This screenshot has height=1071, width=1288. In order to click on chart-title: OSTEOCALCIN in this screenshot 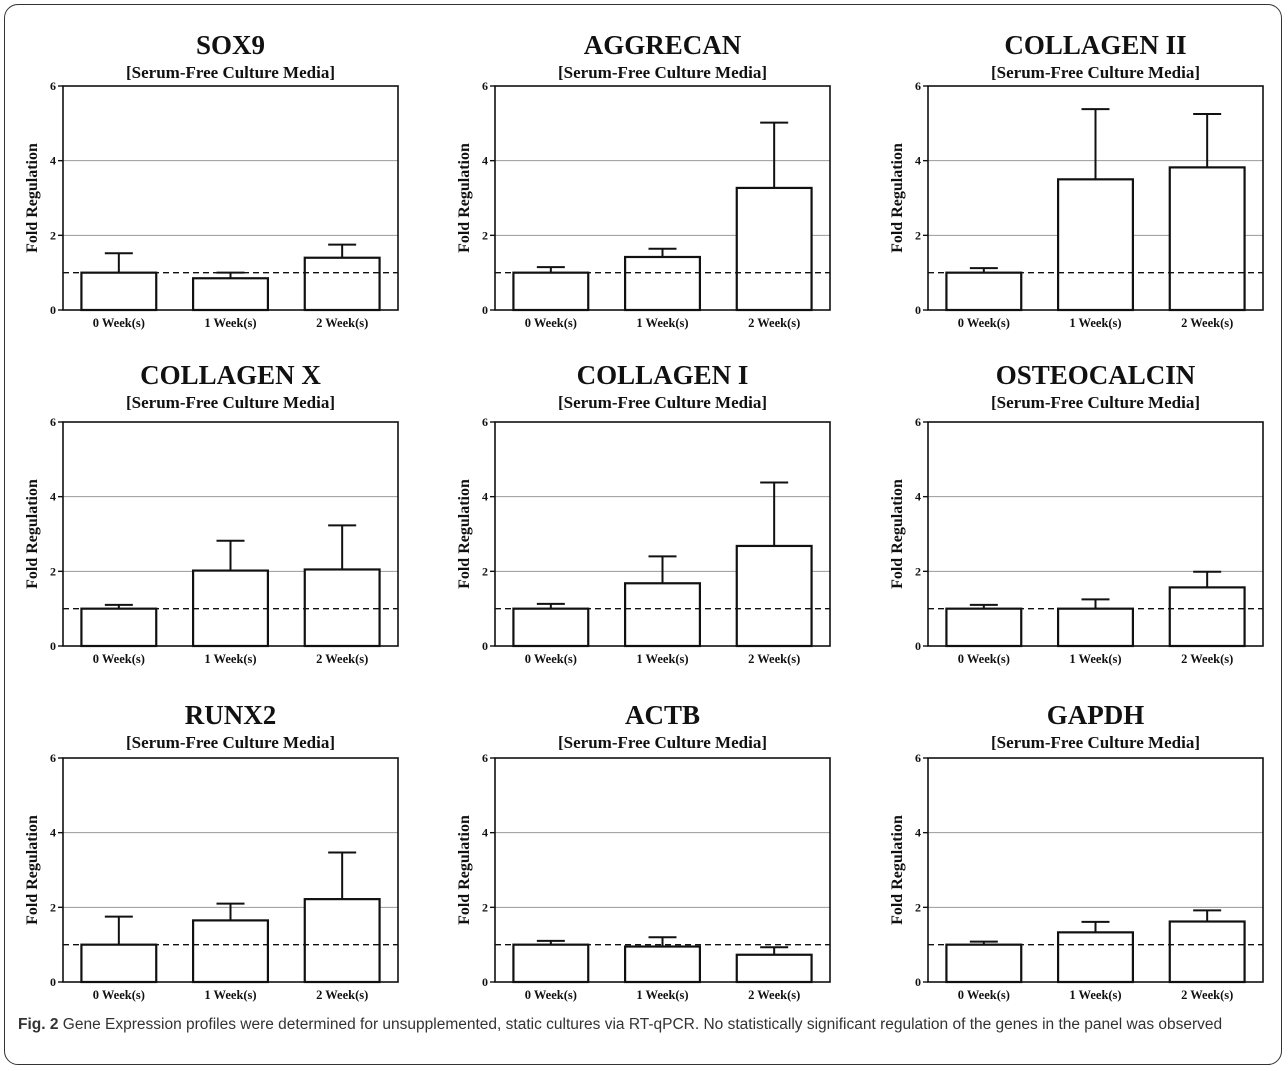, I will do `click(1096, 375)`.